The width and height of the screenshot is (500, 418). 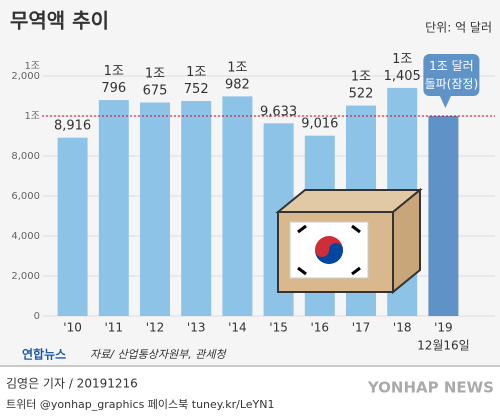 What do you see at coordinates (402, 67) in the screenshot?
I see `value-label: 1조 1,405` at bounding box center [402, 67].